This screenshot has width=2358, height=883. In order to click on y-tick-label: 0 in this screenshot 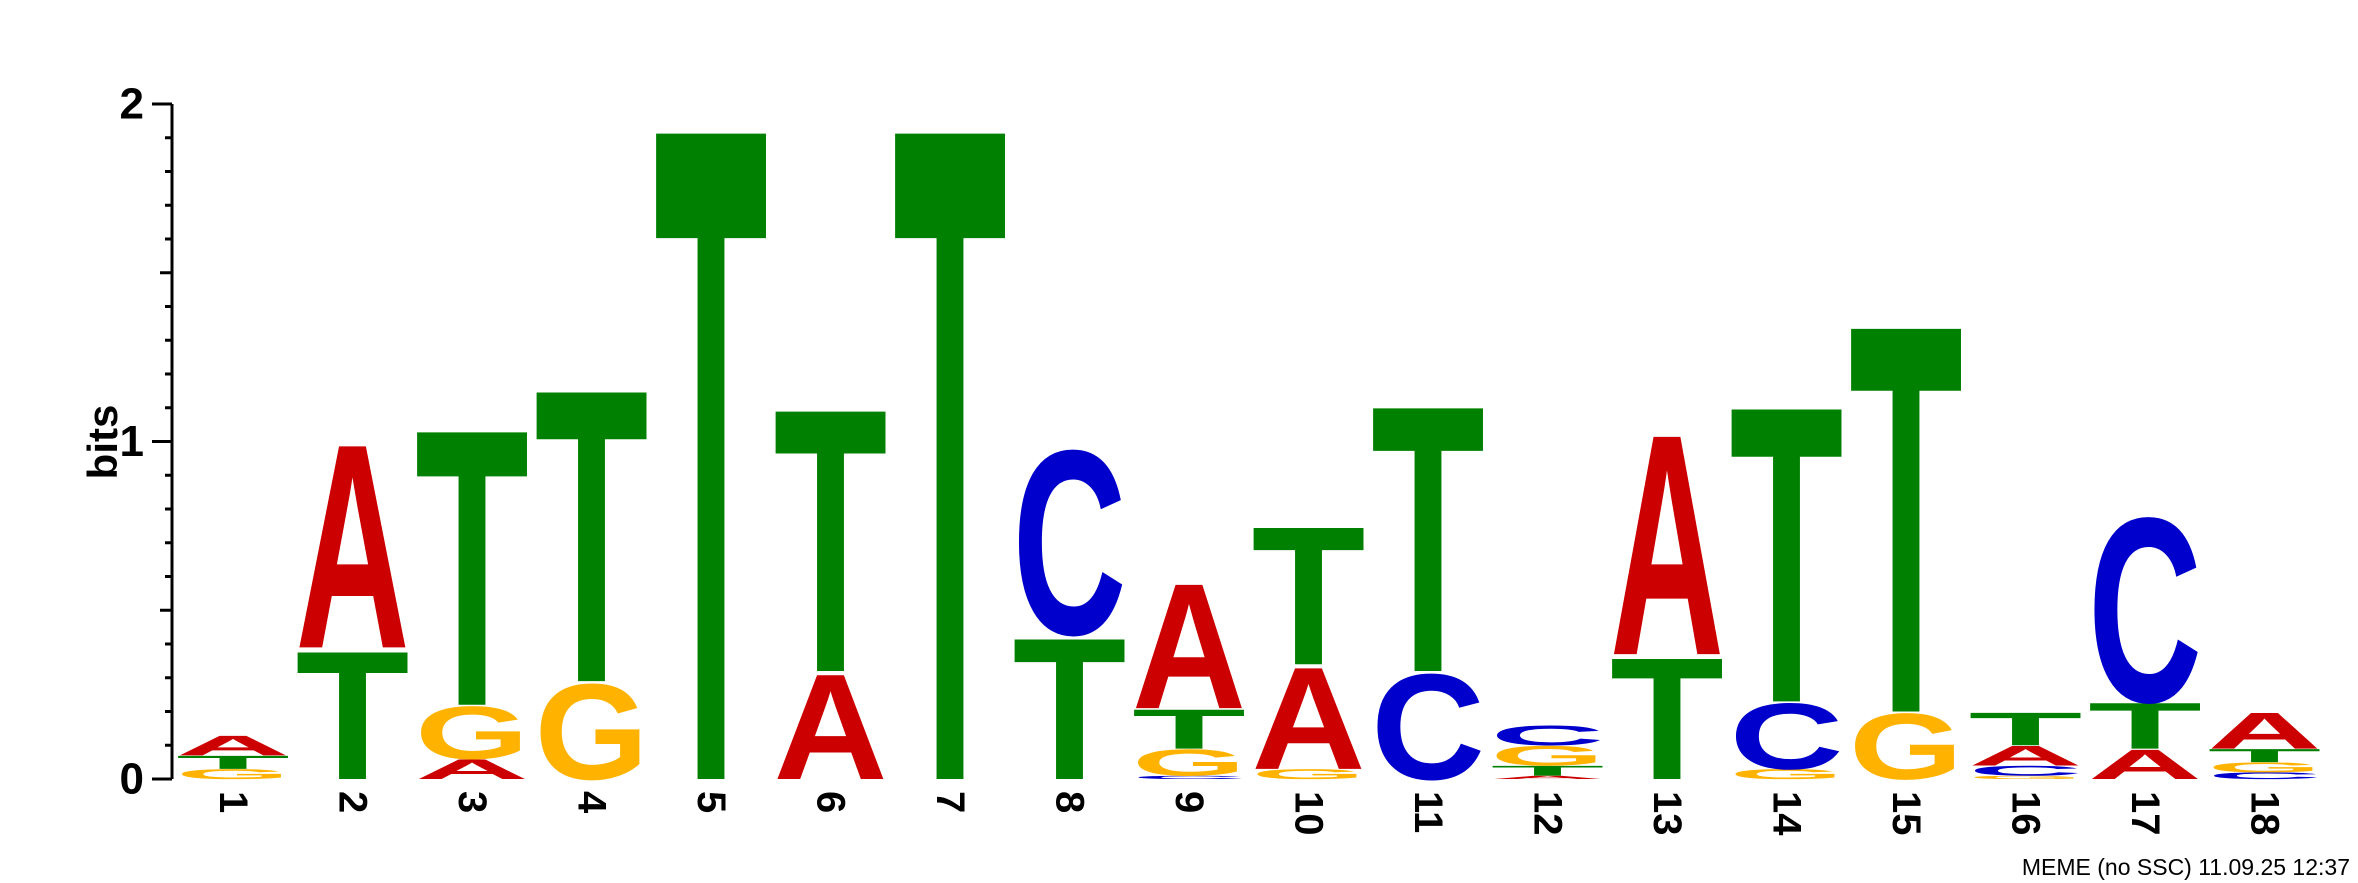, I will do `click(132, 779)`.